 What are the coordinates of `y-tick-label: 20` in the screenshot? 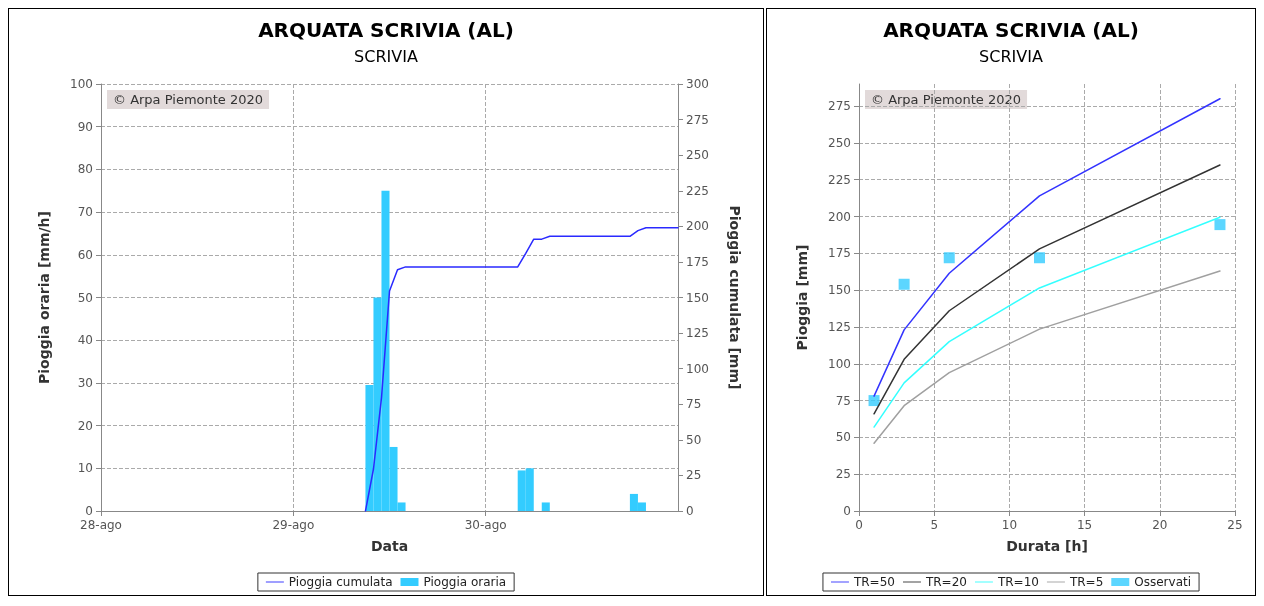 It's located at (85, 425).